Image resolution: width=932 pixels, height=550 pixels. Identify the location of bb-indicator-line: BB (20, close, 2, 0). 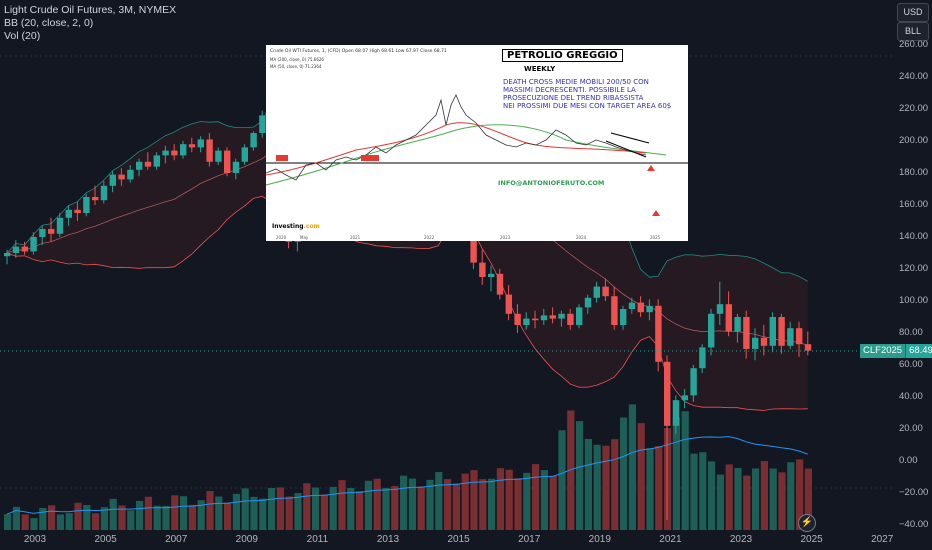
(49, 23).